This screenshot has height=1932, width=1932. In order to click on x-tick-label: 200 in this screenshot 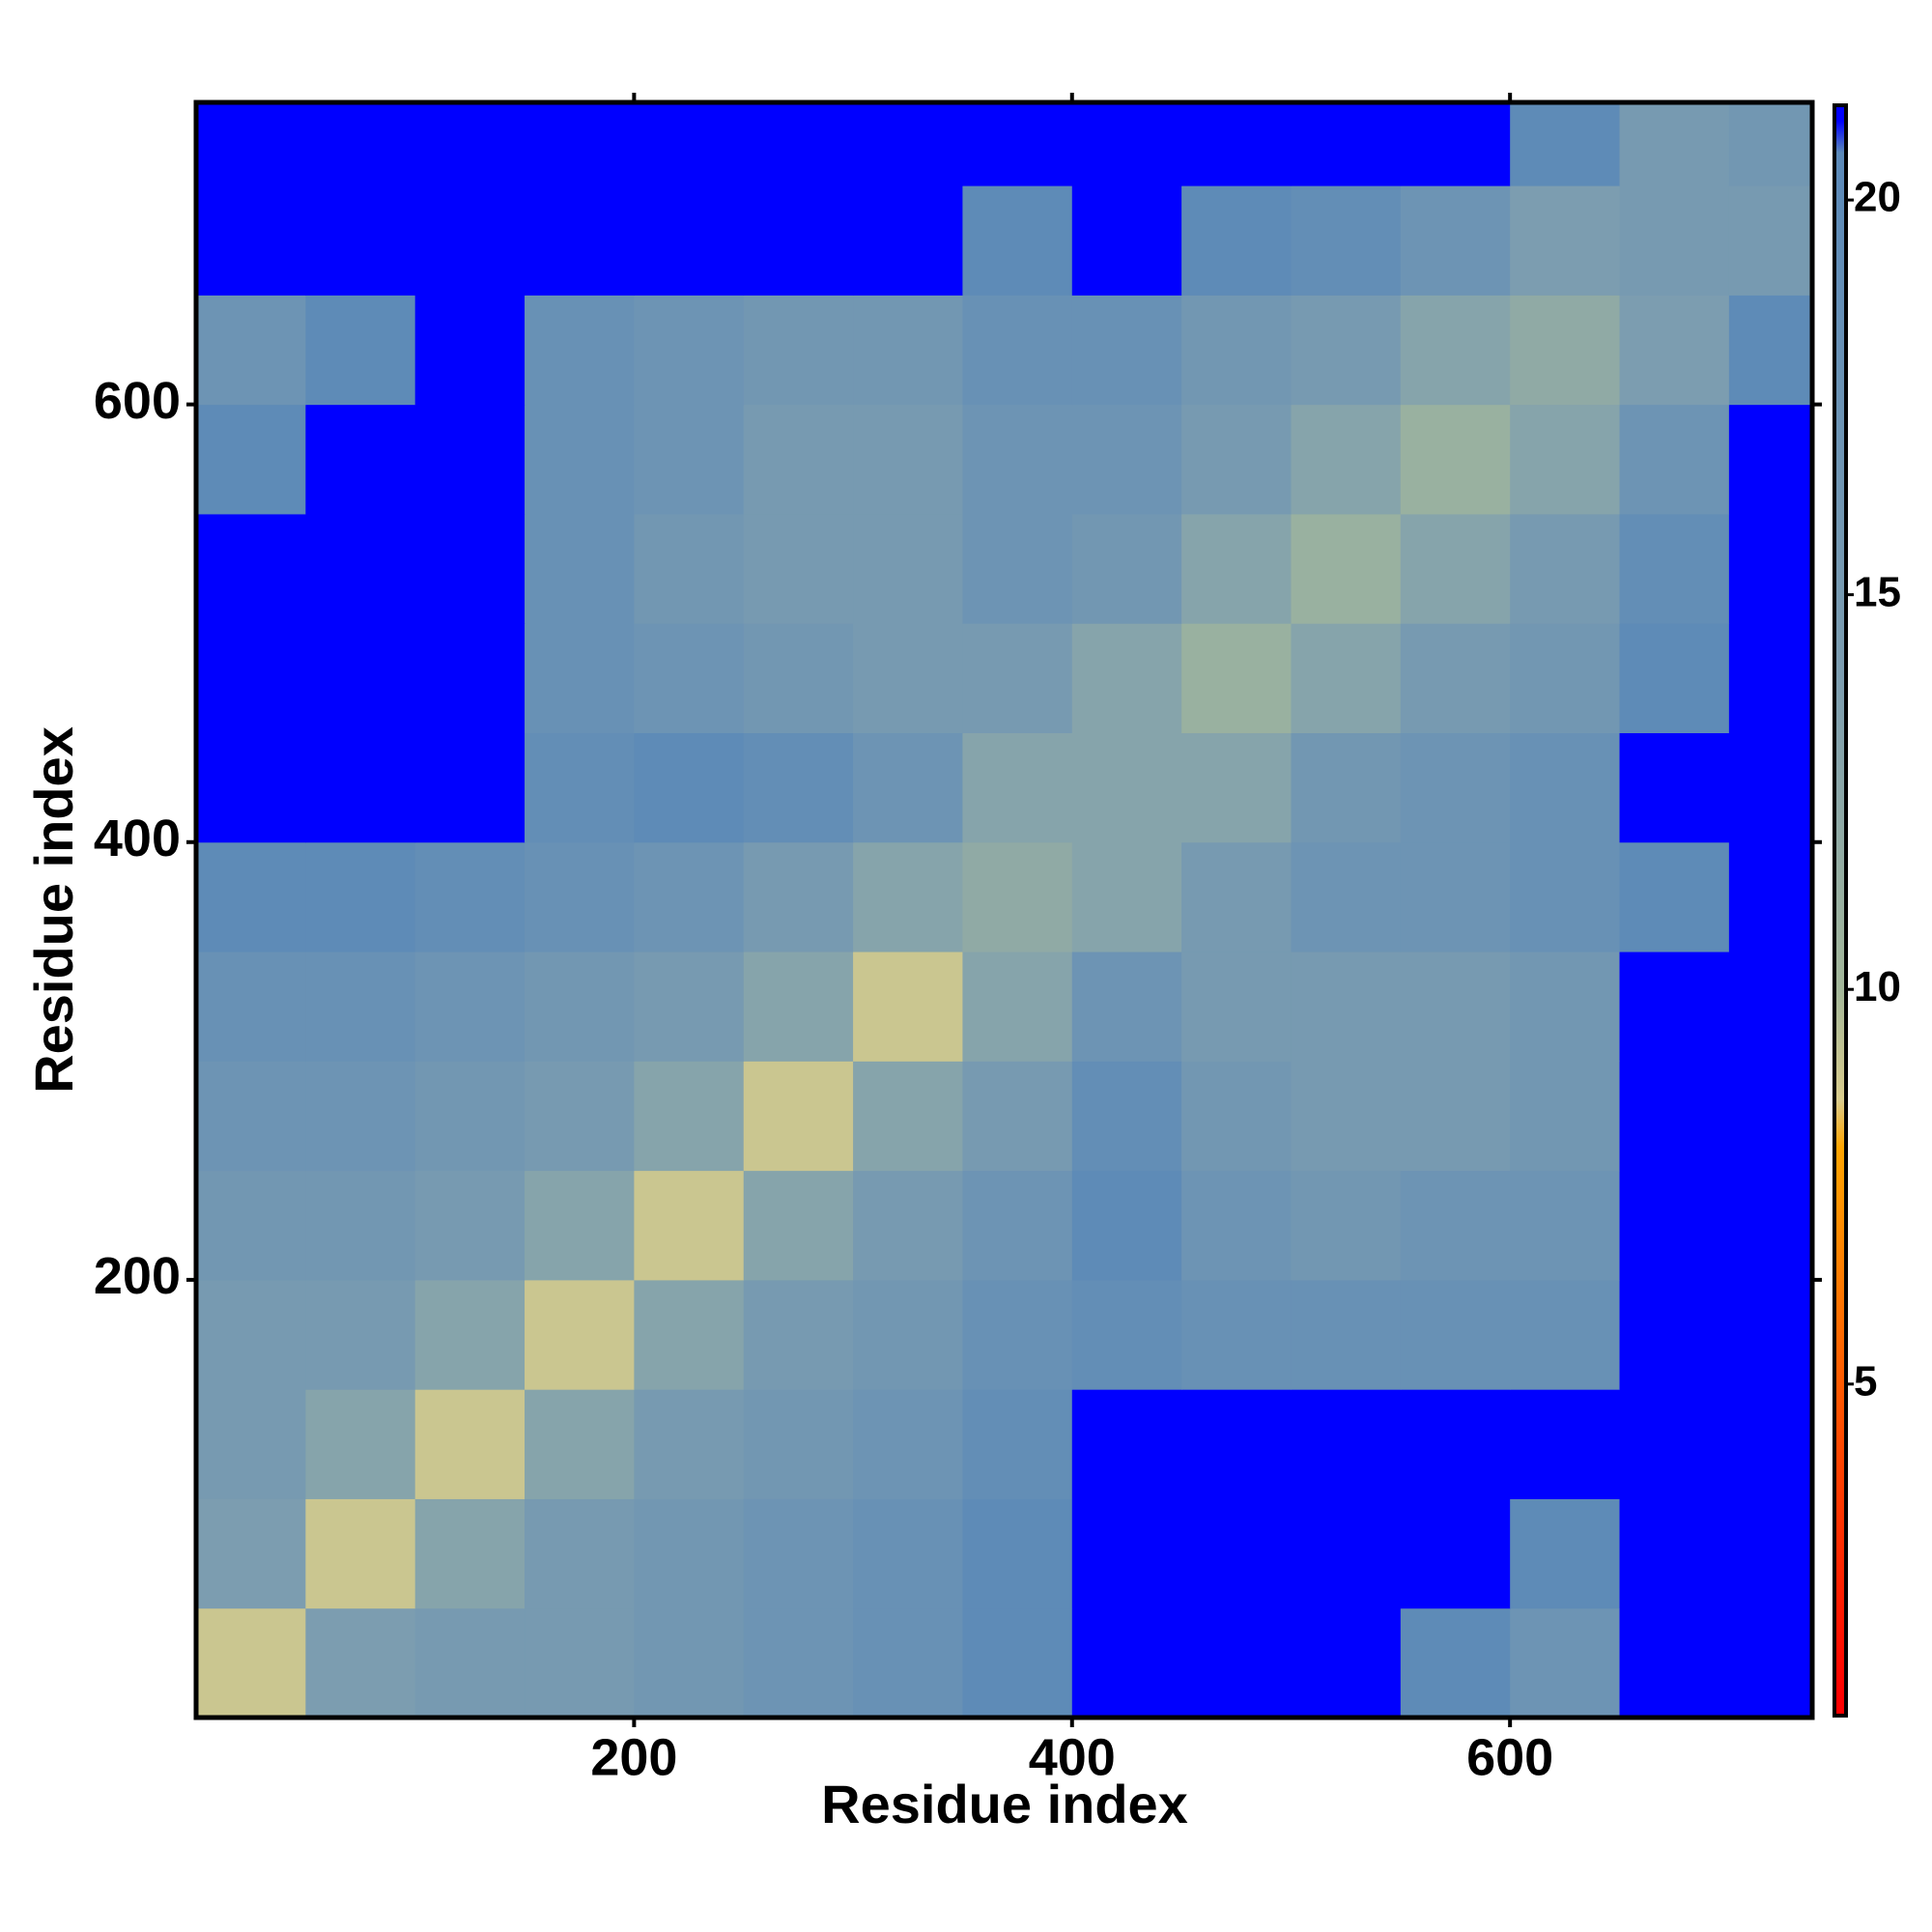, I will do `click(633, 1757)`.